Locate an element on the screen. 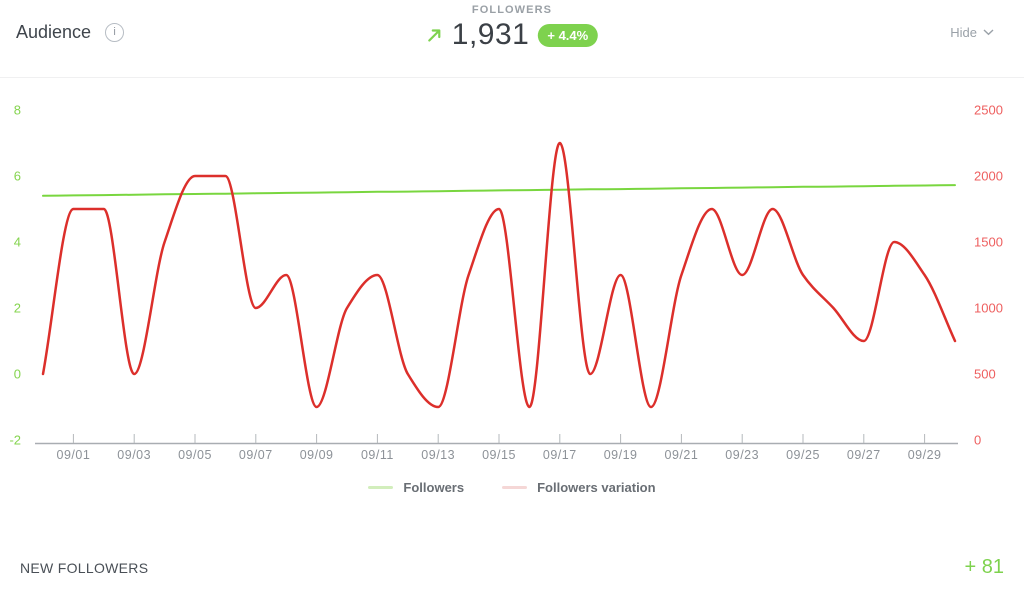 The height and width of the screenshot is (597, 1024). new-followers-label: NEW FOLLOWERS is located at coordinates (84, 567).